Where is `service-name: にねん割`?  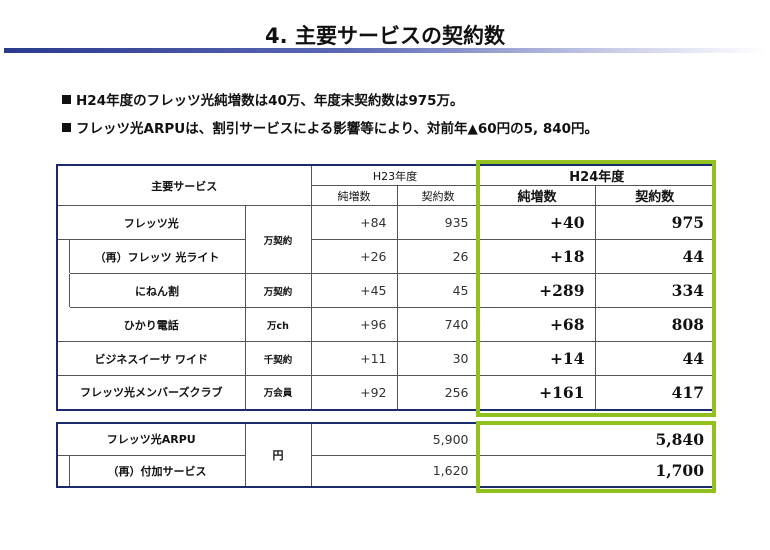
service-name: にねん割 is located at coordinates (157, 290).